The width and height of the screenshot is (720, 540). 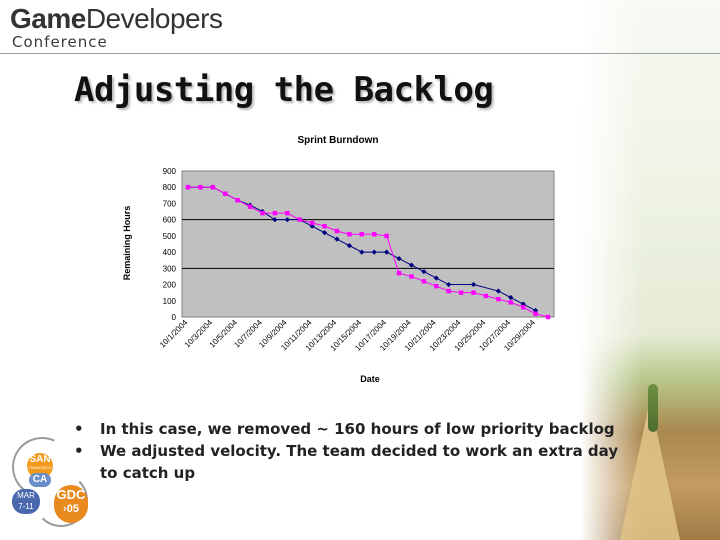 I want to click on y-axis-label: Remaining Hours, so click(x=127, y=243).